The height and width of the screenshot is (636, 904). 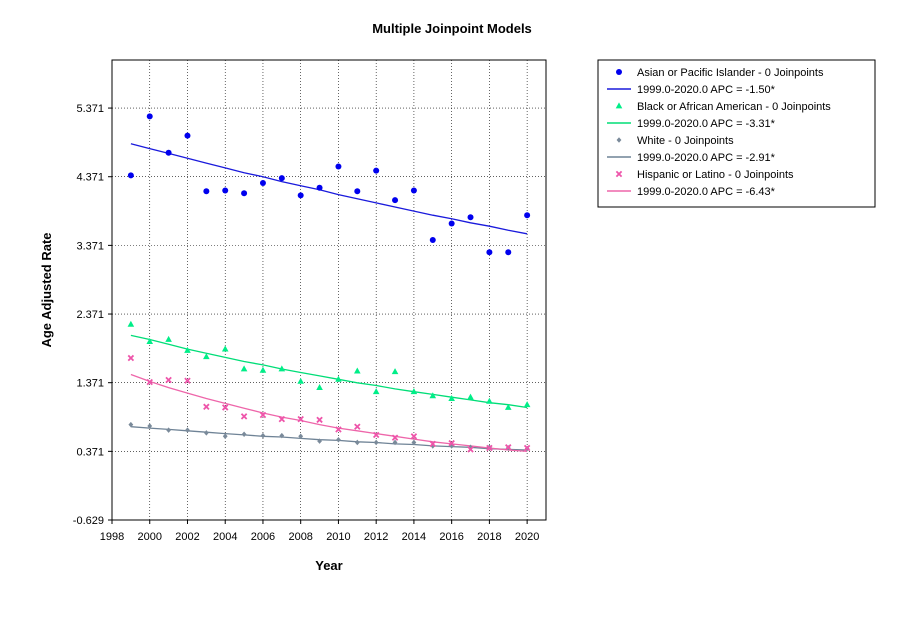 What do you see at coordinates (685, 141) in the screenshot?
I see `legend-label-series-3: White - 0 Joinpoints` at bounding box center [685, 141].